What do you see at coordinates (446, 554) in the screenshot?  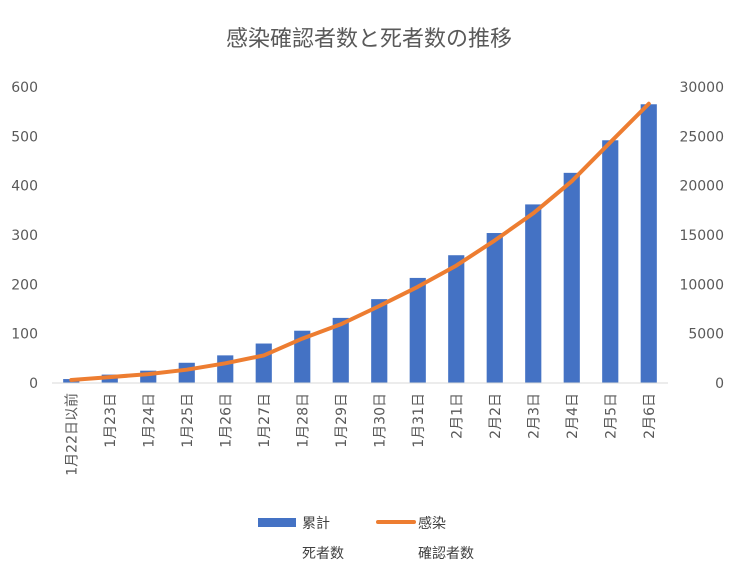 I see `legend-line-axis-label: 確認者数` at bounding box center [446, 554].